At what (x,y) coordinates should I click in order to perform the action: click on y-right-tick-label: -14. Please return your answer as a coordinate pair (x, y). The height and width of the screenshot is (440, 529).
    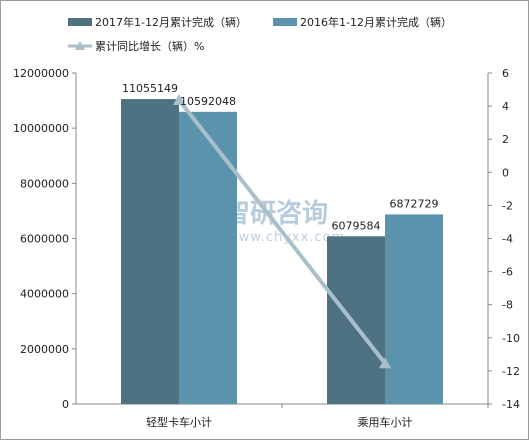
    Looking at the image, I should click on (511, 404).